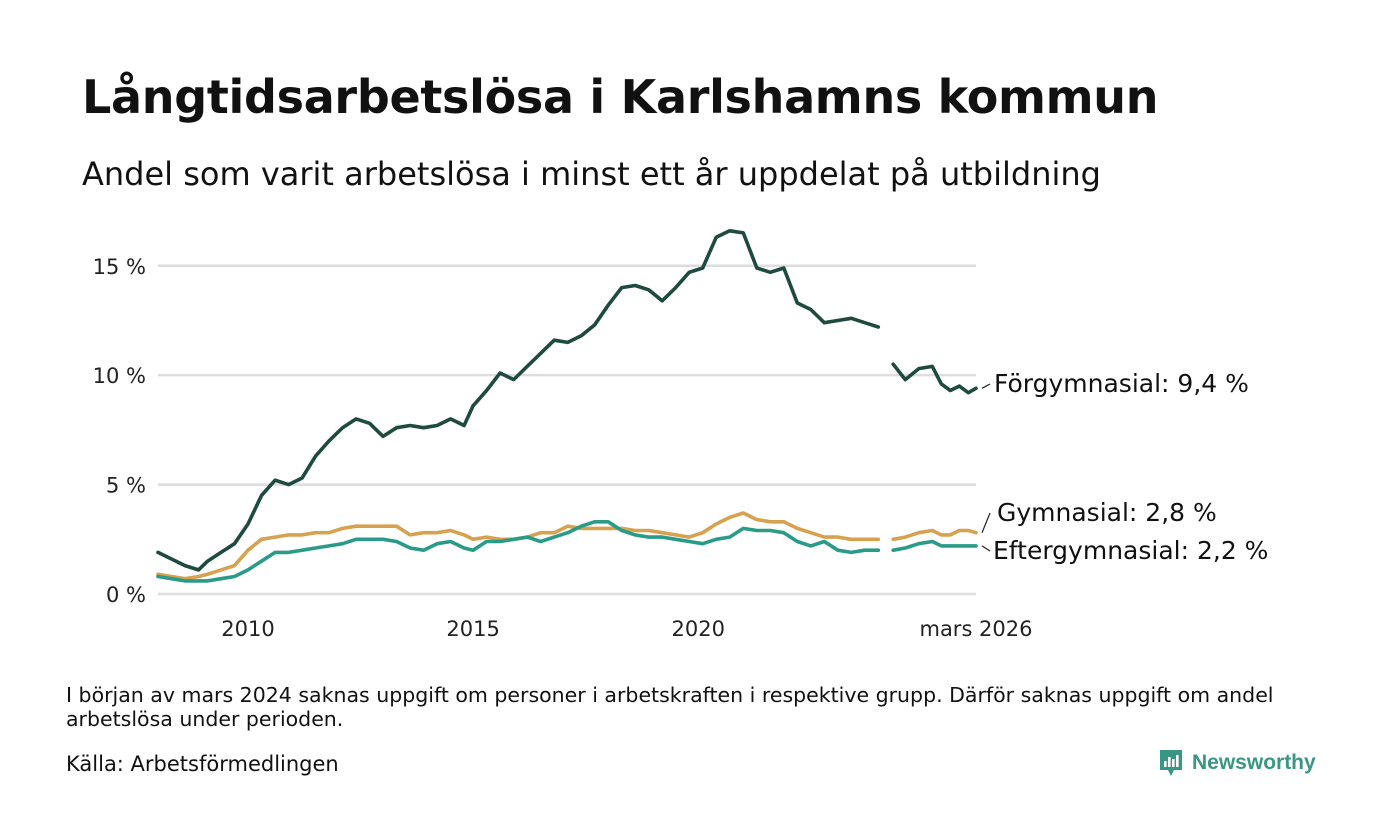 The image size is (1400, 840). I want to click on x-tick-label: 2015, so click(472, 629).